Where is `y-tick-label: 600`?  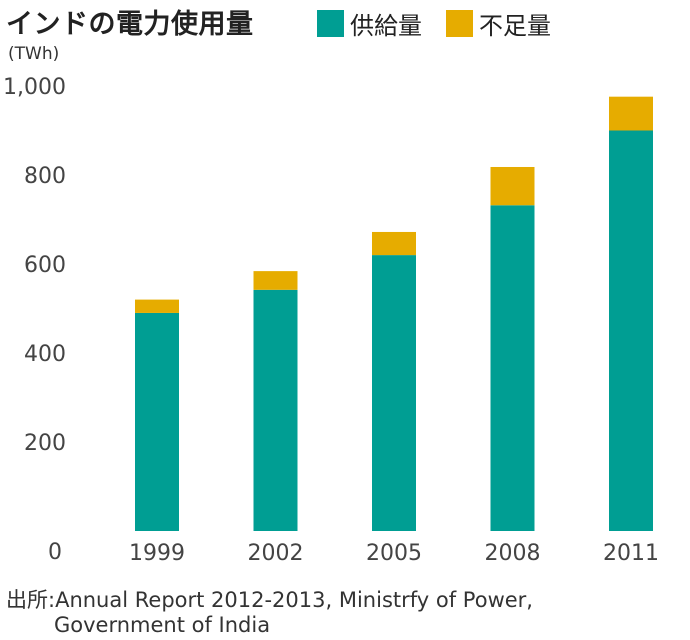 y-tick-label: 600 is located at coordinates (45, 265).